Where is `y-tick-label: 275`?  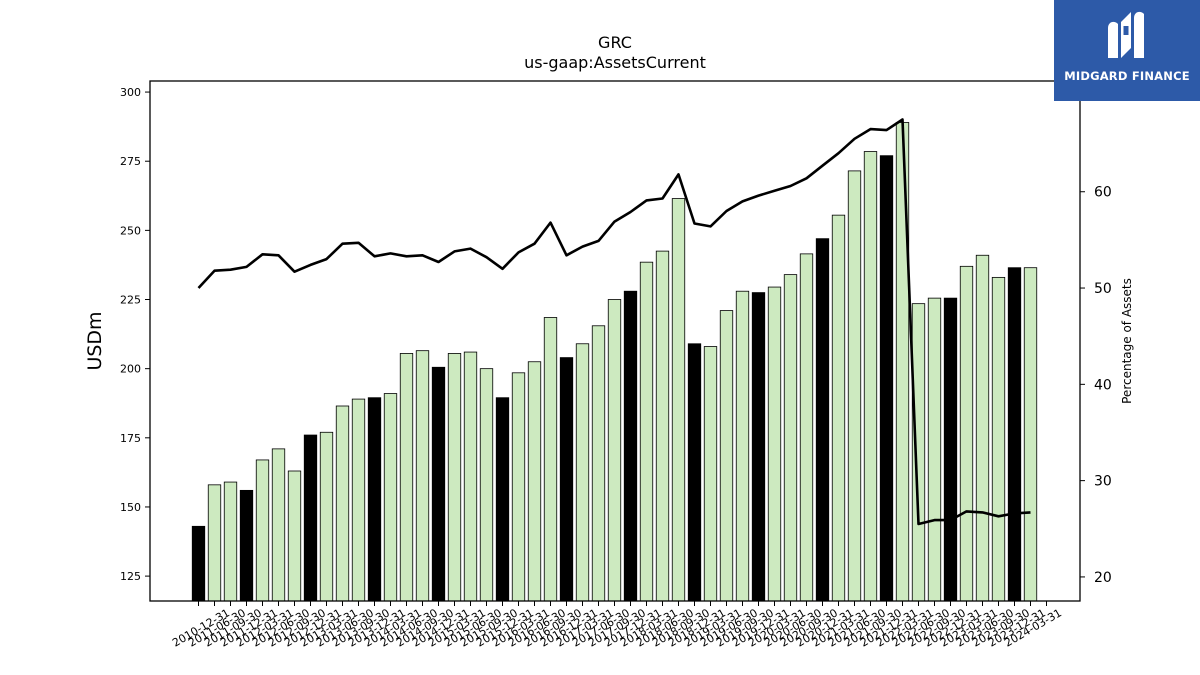 y-tick-label: 275 is located at coordinates (130, 161).